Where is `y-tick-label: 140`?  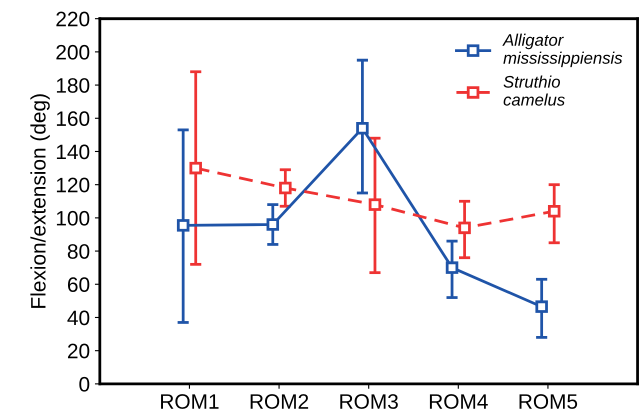
y-tick-label: 140 is located at coordinates (73, 152).